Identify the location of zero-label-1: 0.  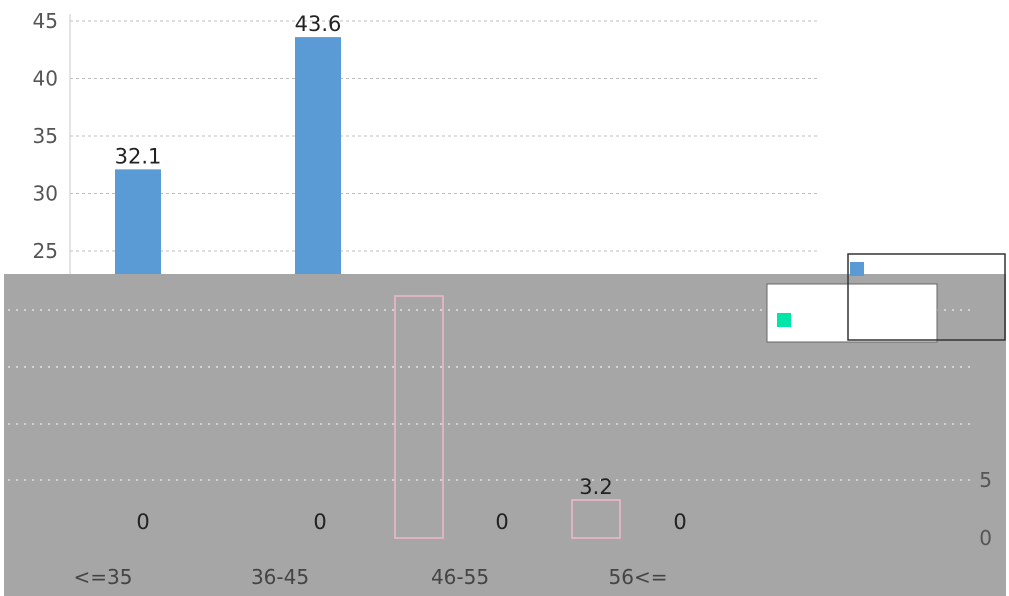
(142, 522).